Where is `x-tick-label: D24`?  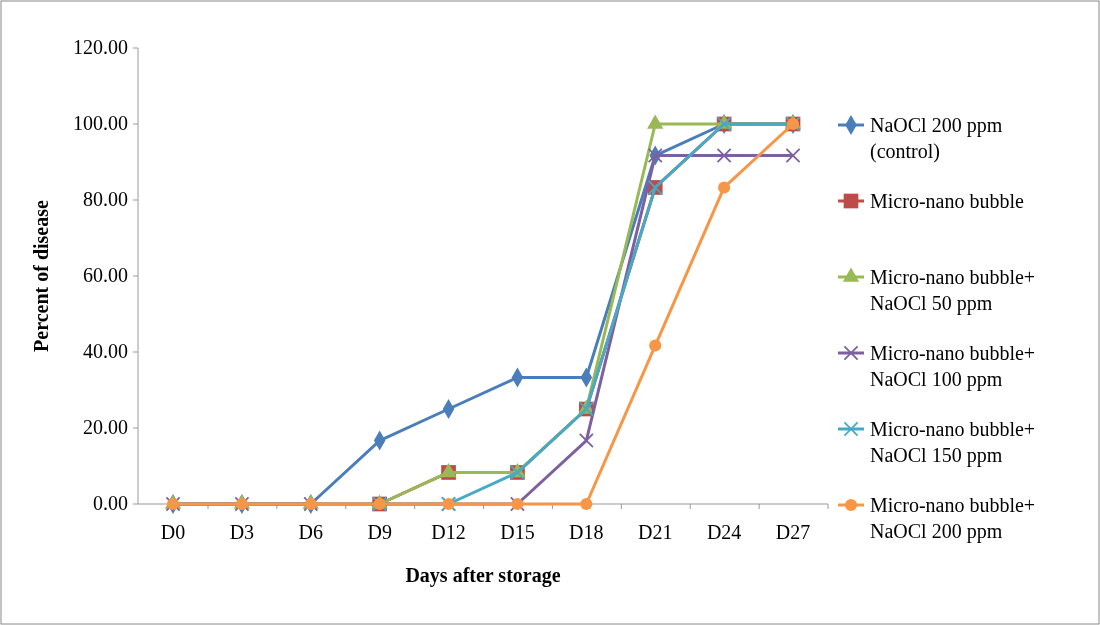 x-tick-label: D24 is located at coordinates (724, 532).